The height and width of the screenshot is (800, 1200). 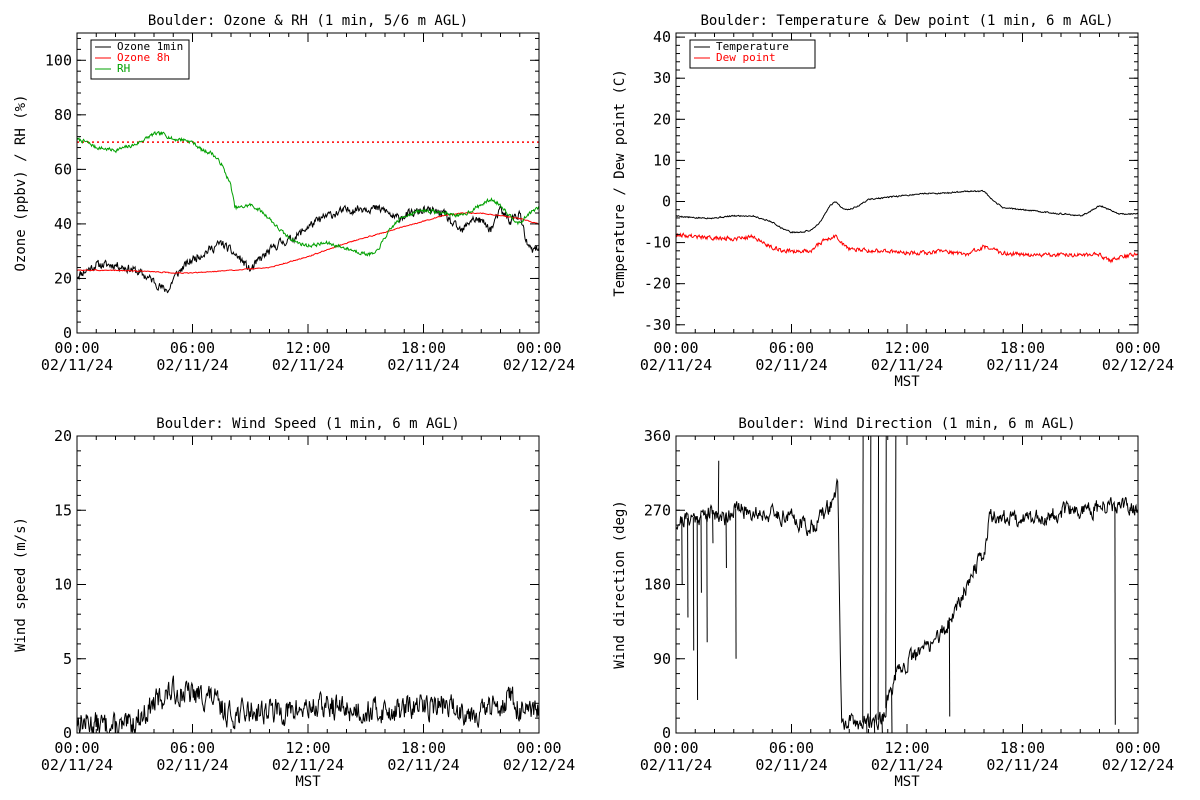 What do you see at coordinates (308, 782) in the screenshot?
I see `wind_speed-x-axis-label: MST` at bounding box center [308, 782].